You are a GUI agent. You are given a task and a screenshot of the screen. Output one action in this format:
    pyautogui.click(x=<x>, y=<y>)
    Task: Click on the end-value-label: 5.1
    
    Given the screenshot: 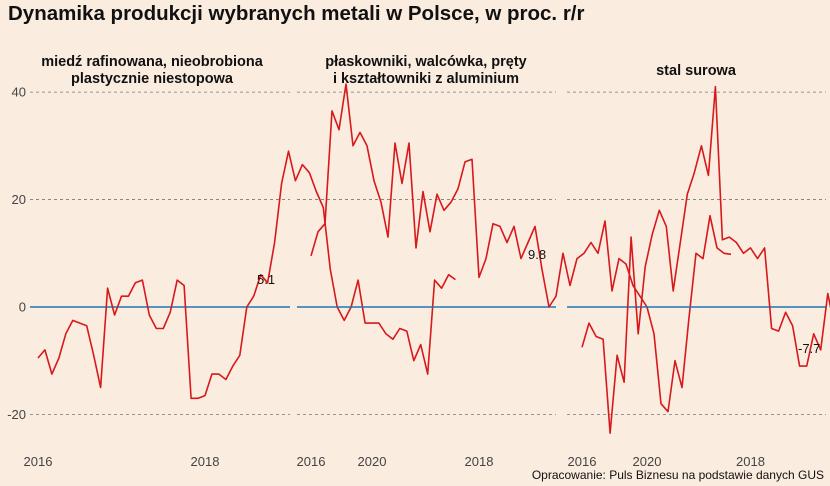 What is the action you would take?
    pyautogui.click(x=266, y=279)
    